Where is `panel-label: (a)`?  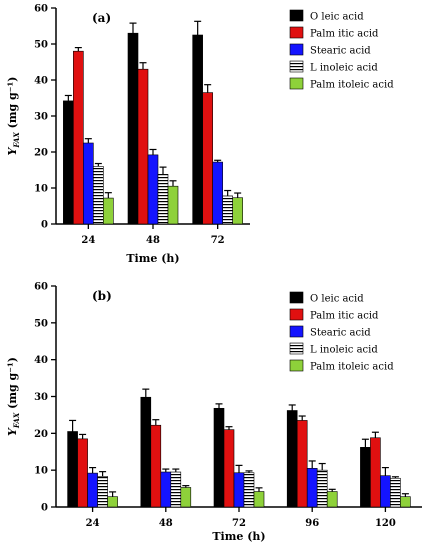 panel-label: (a) is located at coordinates (101, 18).